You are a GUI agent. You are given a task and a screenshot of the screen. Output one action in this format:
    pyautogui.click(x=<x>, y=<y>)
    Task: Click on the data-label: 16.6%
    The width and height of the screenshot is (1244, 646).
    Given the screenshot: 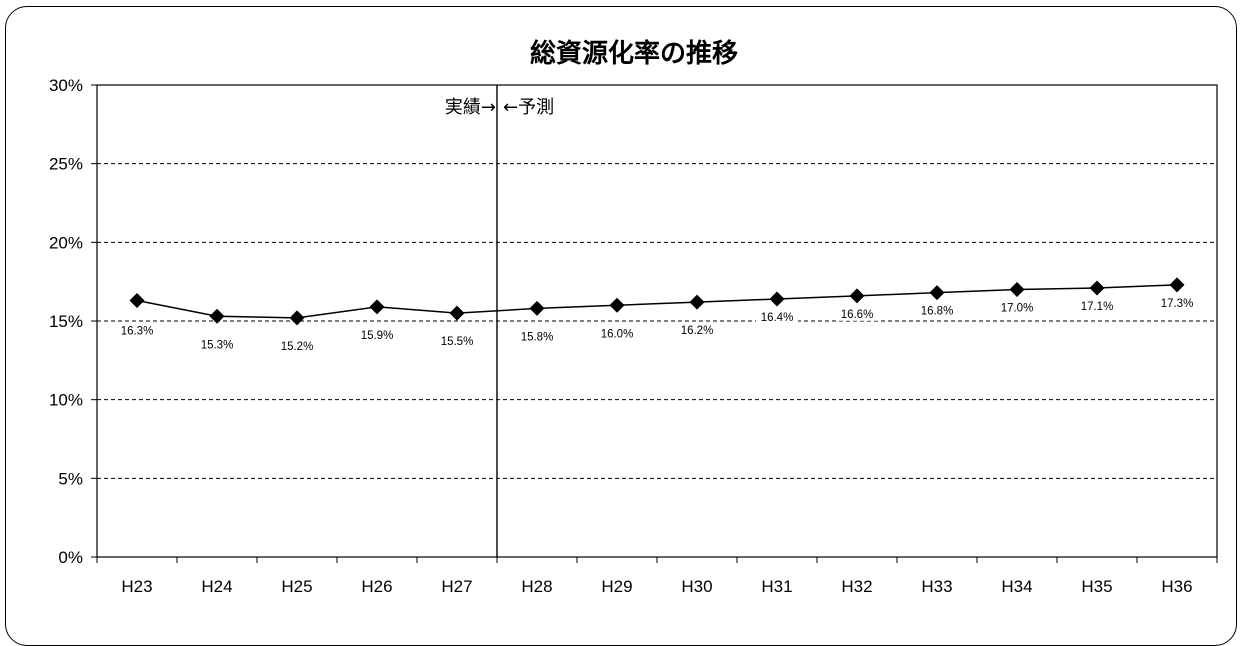 What is the action you would take?
    pyautogui.click(x=857, y=315)
    